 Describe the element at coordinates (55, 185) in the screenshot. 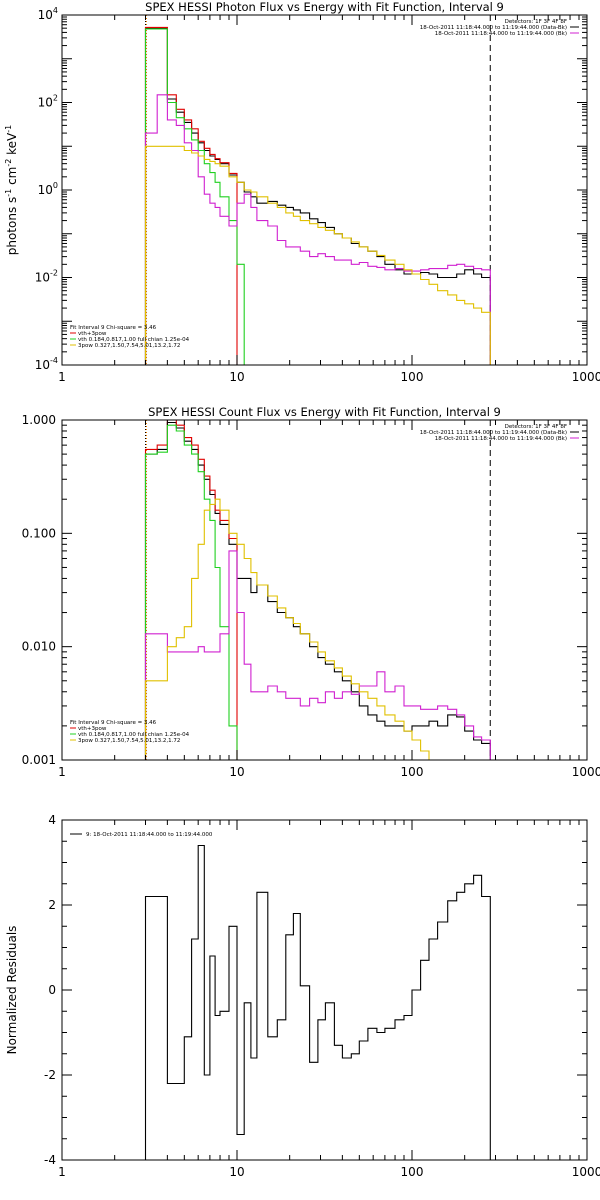

I see `tick-exp: 0` at that location.